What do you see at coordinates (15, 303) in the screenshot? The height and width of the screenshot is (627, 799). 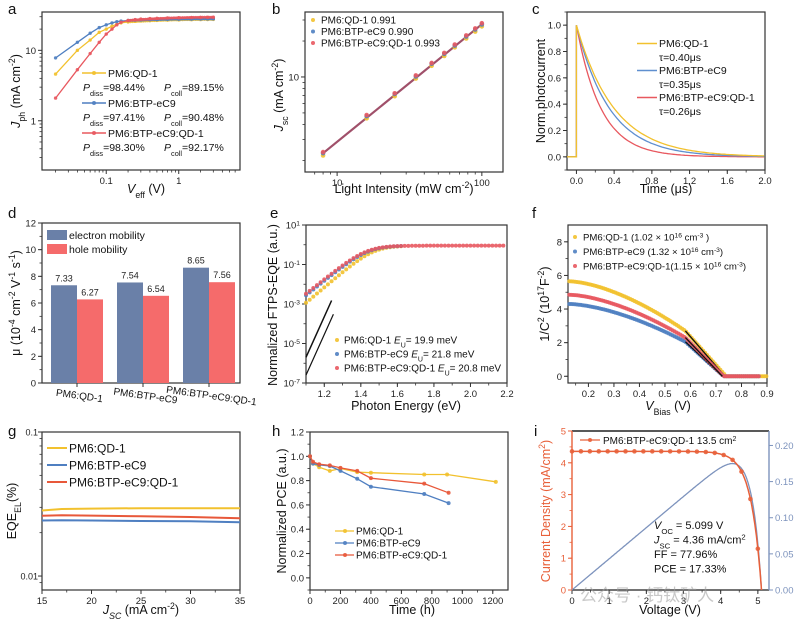 I see `y-axis-label: μ (10-4 cm-2 V-1 s-1)` at bounding box center [15, 303].